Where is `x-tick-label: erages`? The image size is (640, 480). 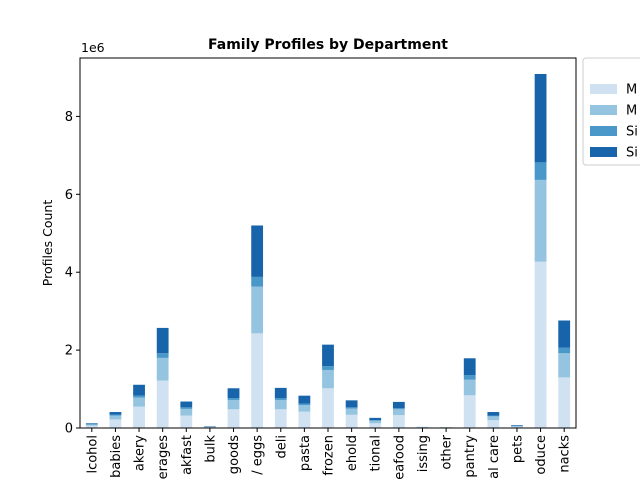
x-tick-label: erages is located at coordinates (163, 457).